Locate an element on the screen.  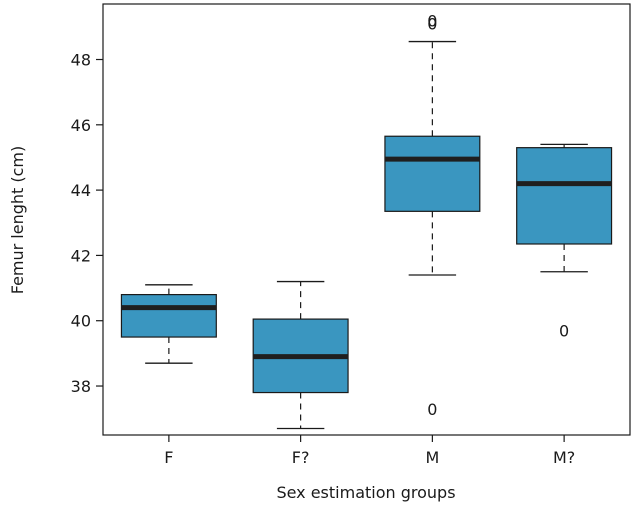
y-tick-label: 48 is located at coordinates (81, 60).